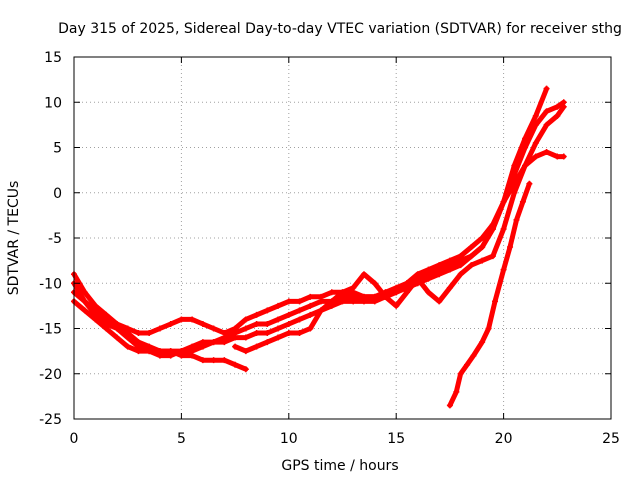  What do you see at coordinates (396, 439) in the screenshot?
I see `x-tick-label: 15` at bounding box center [396, 439].